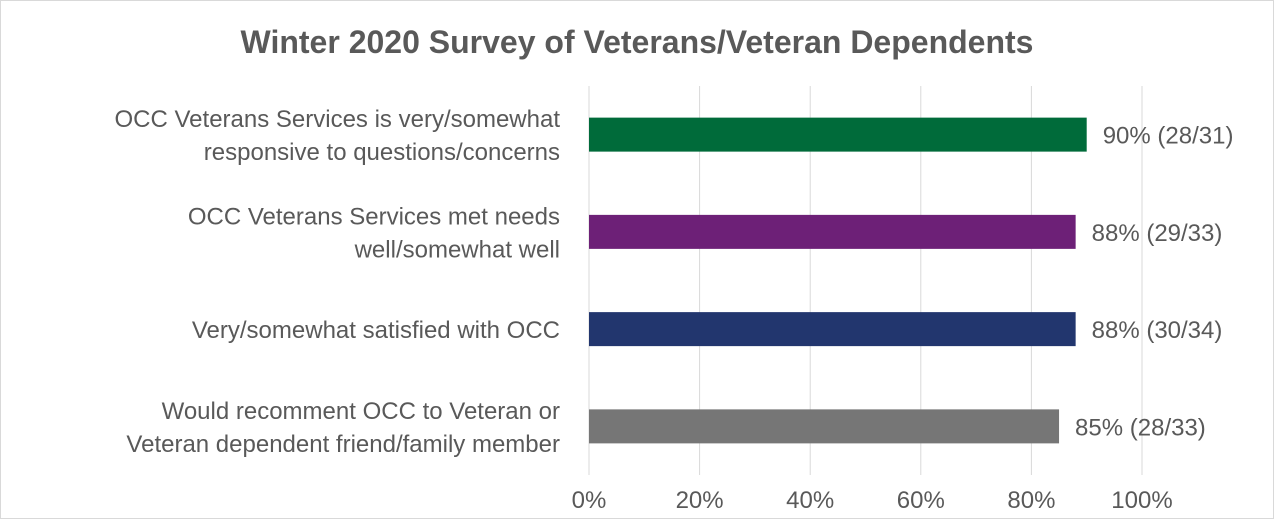 The height and width of the screenshot is (519, 1274). I want to click on x-tick-label: 0%, so click(589, 500).